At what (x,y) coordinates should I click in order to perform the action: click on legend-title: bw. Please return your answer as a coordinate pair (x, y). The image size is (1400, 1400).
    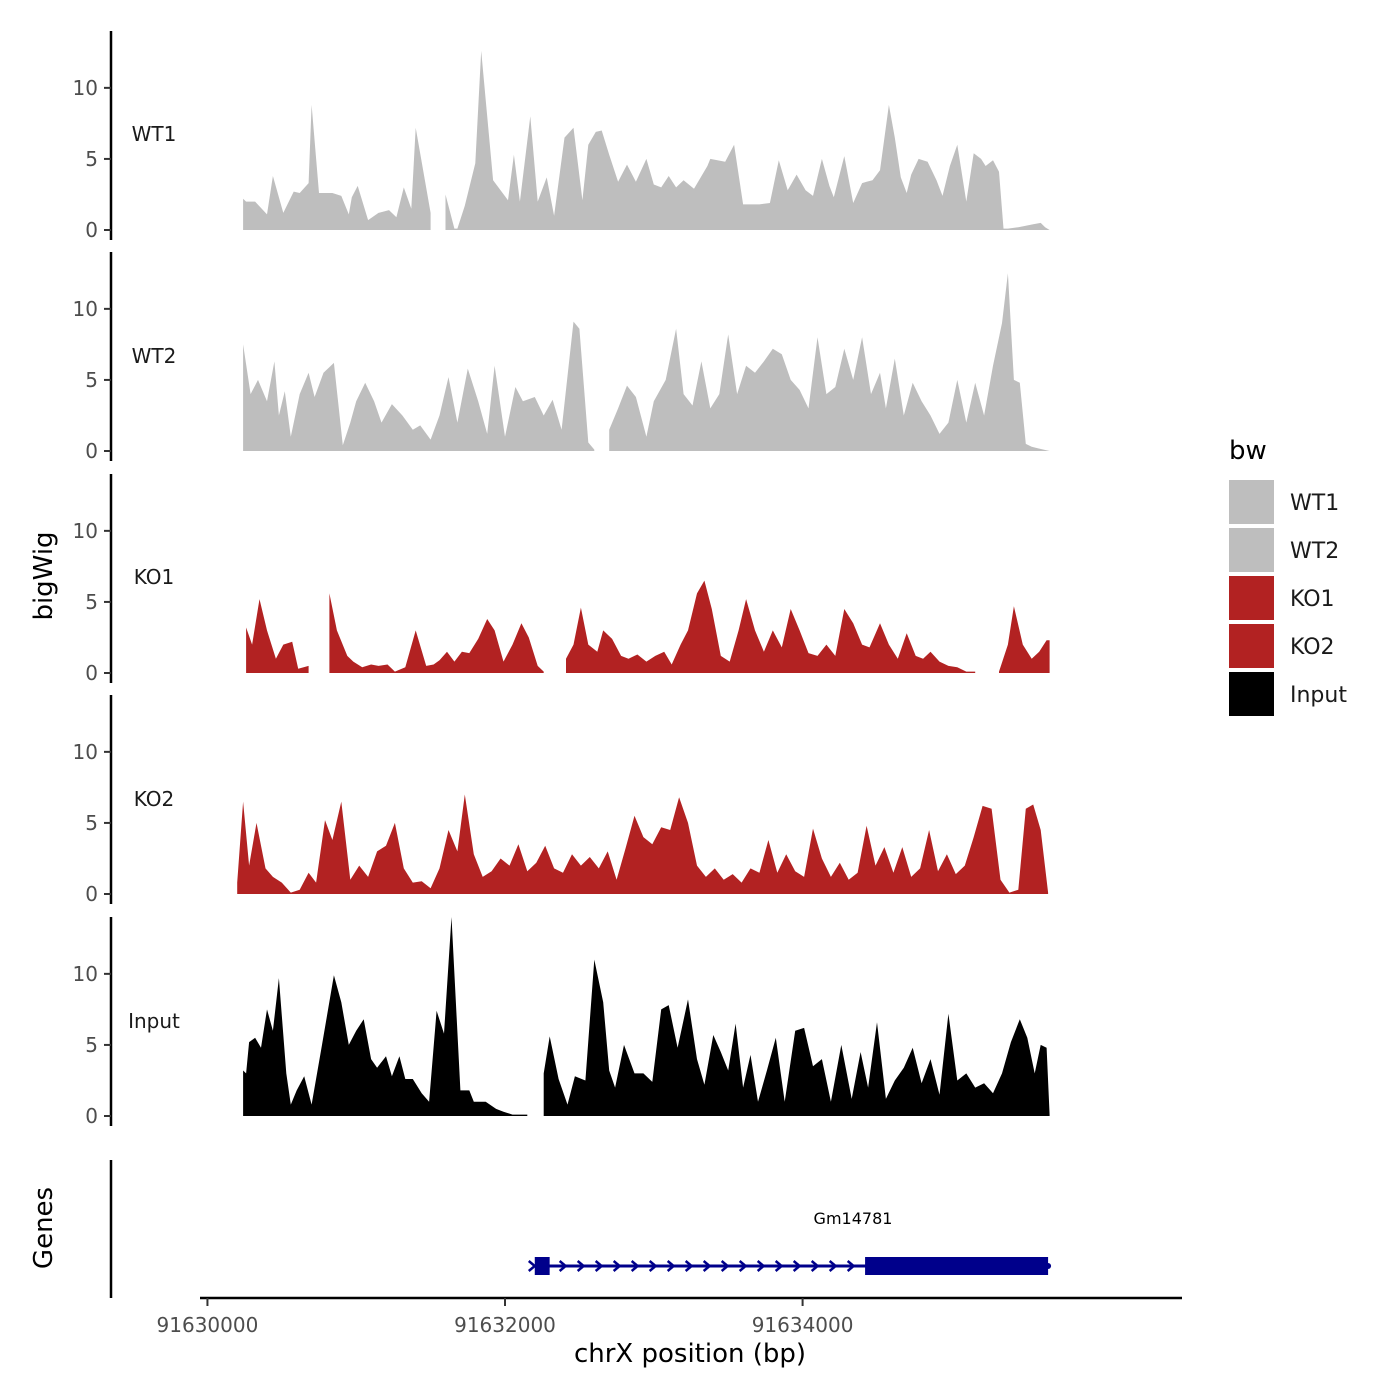
    Looking at the image, I should click on (1248, 451).